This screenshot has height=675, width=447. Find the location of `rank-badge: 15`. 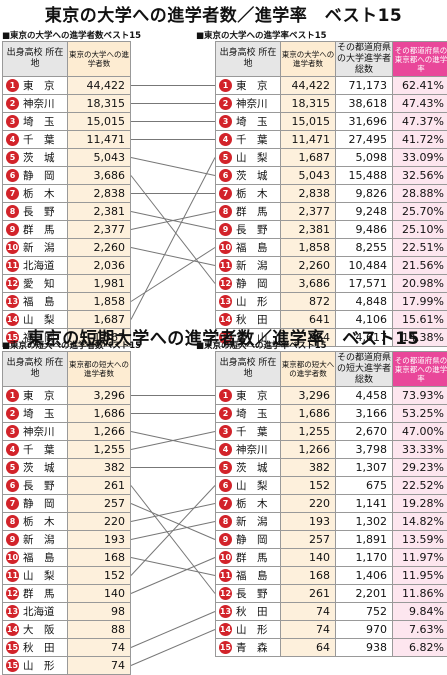

rank-badge: 15 is located at coordinates (12, 665).